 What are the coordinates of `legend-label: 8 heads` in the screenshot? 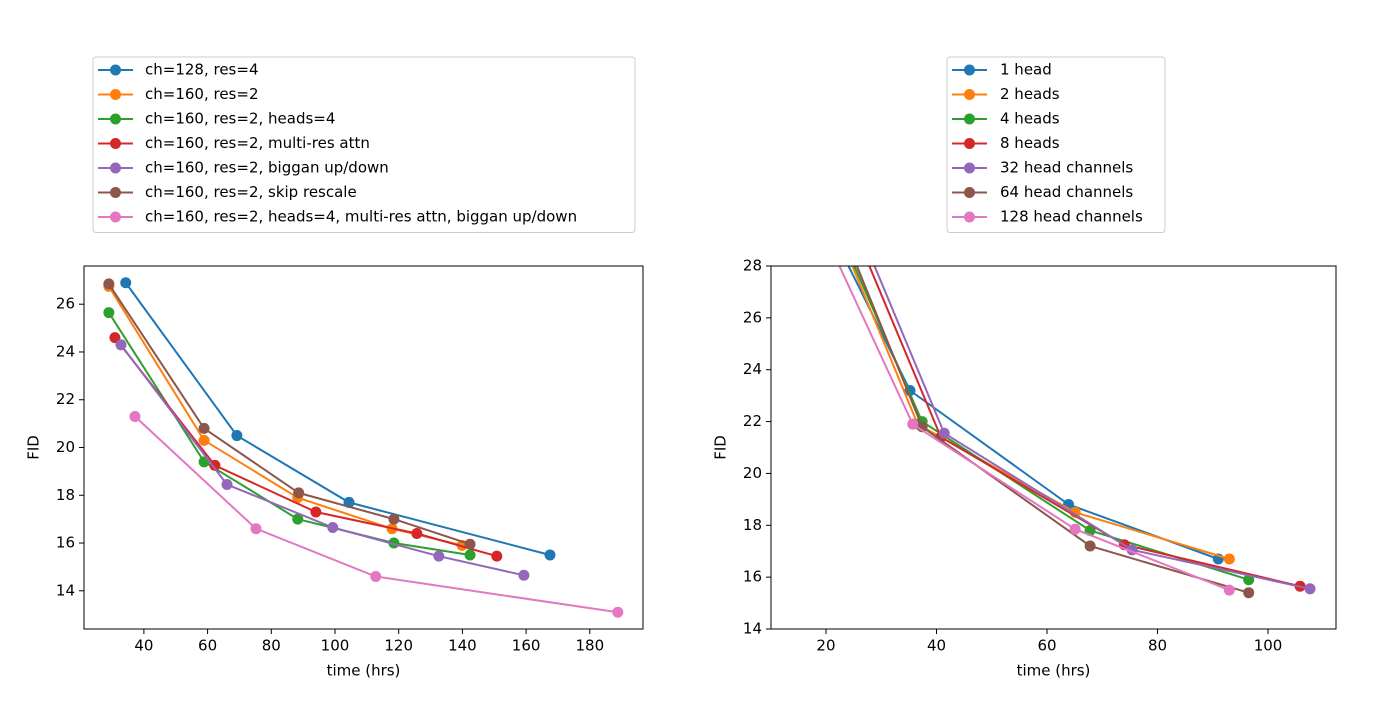 It's located at (1030, 143).